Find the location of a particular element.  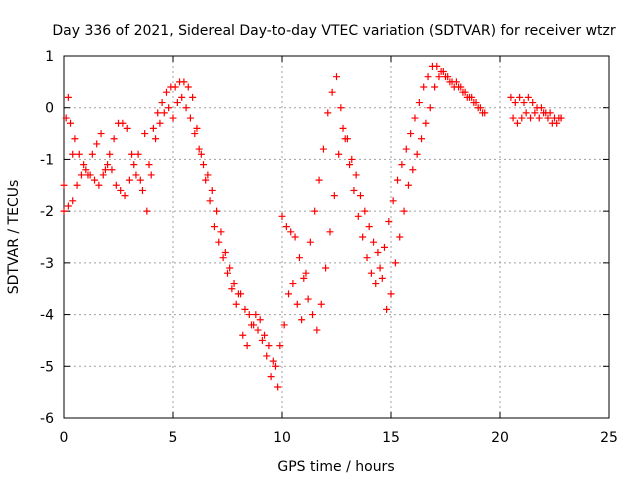

y-tick-label: 0 is located at coordinates (49, 109).